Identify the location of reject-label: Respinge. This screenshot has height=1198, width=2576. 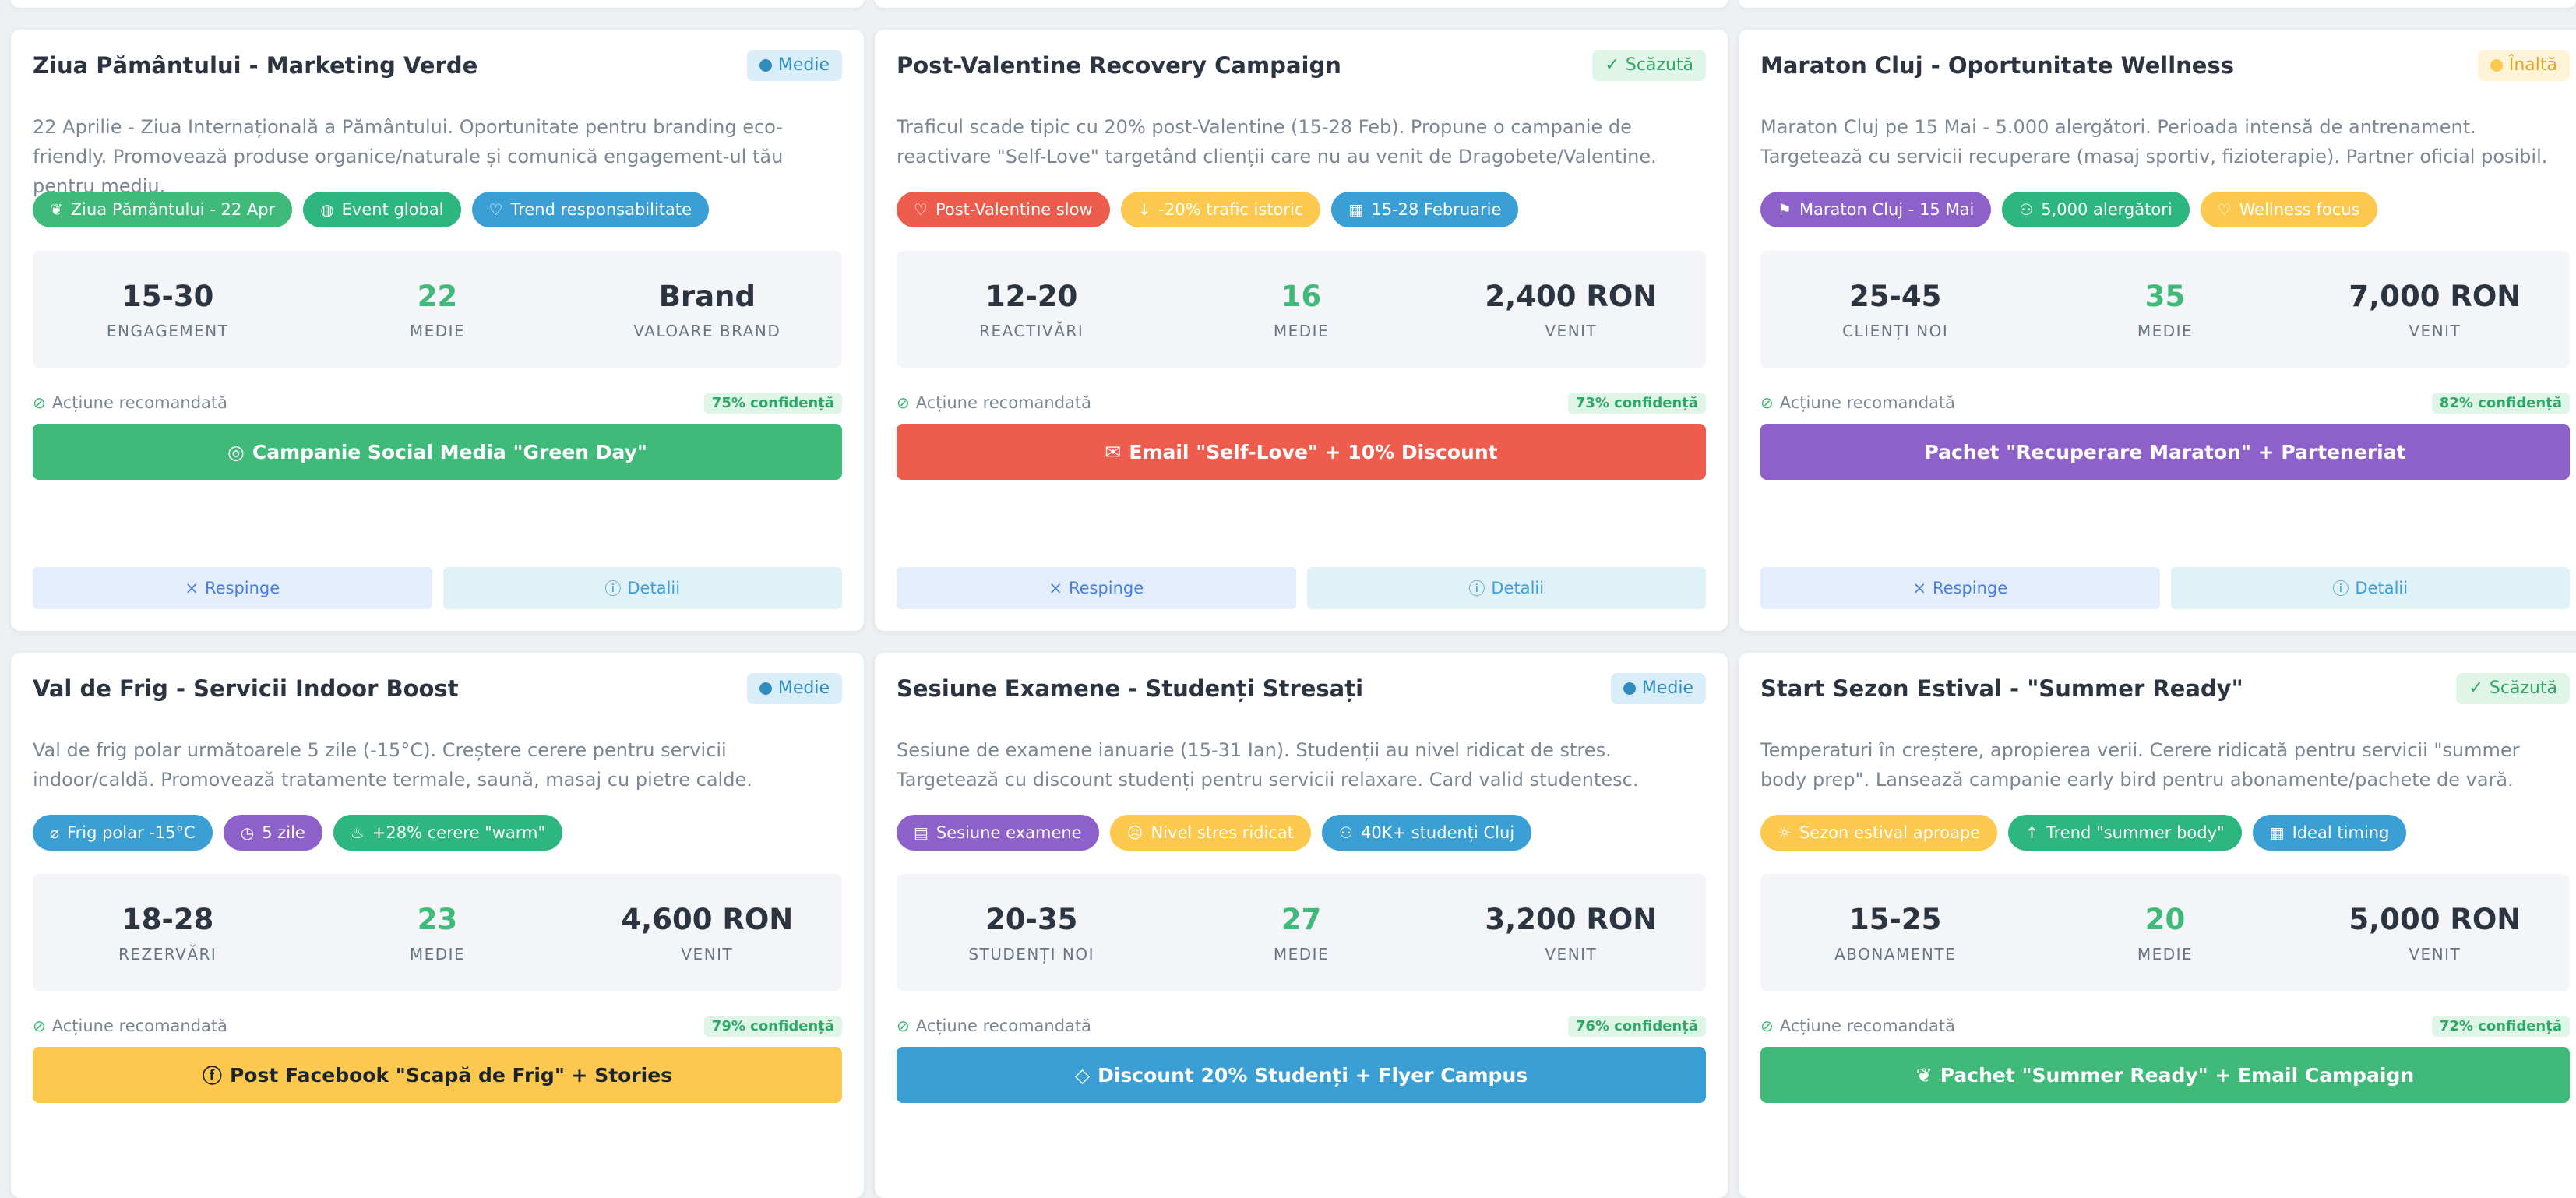
(1970, 588).